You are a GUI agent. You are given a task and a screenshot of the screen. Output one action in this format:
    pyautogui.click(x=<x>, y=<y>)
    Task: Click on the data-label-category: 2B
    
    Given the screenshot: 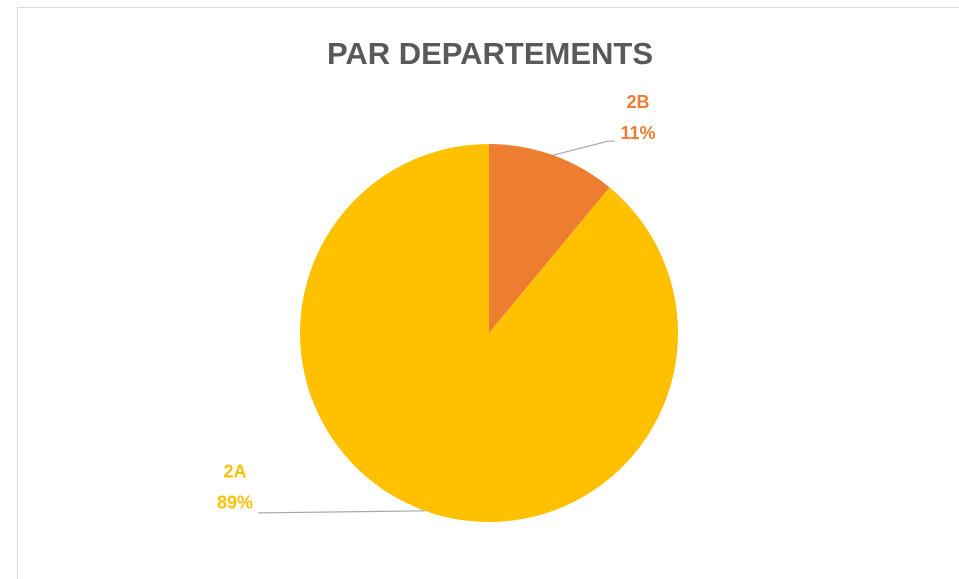 What is the action you would take?
    pyautogui.click(x=638, y=102)
    